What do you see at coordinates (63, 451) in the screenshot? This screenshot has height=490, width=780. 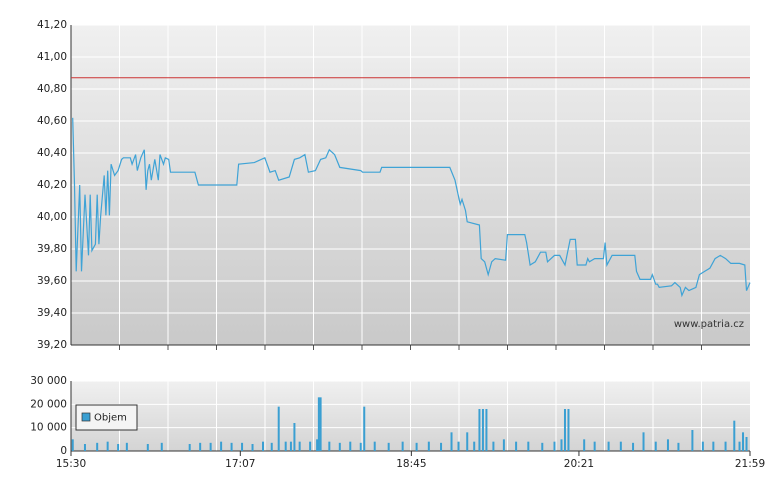 I see `y-tick-label: 0` at bounding box center [63, 451].